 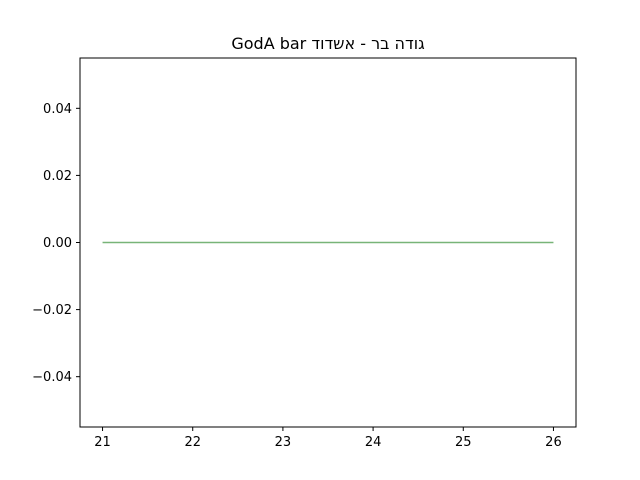 What do you see at coordinates (463, 442) in the screenshot?
I see `x-tick-label: 25` at bounding box center [463, 442].